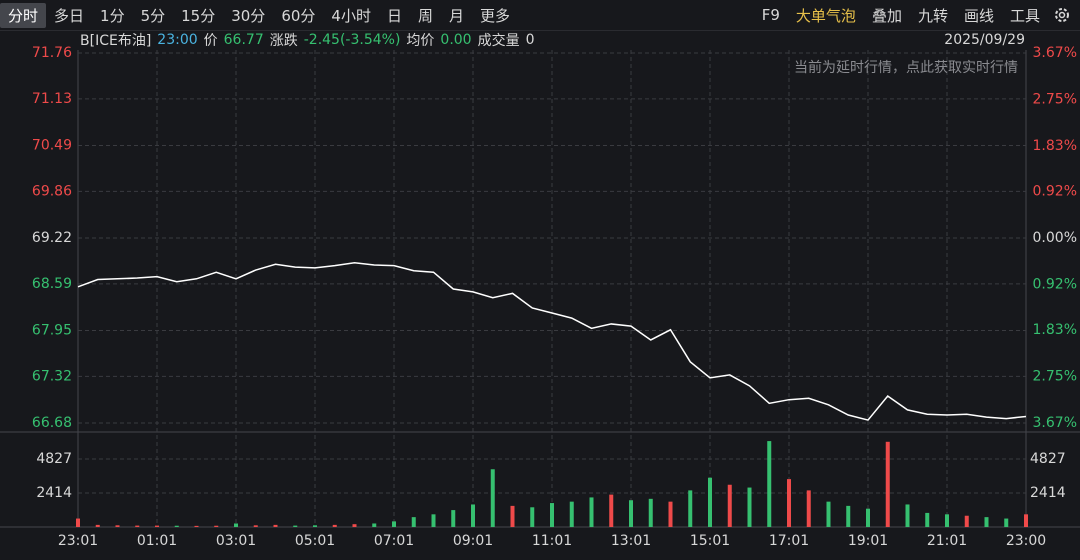 Image resolution: width=1080 pixels, height=560 pixels. What do you see at coordinates (157, 541) in the screenshot?
I see `x-tick-label: 01:01` at bounding box center [157, 541].